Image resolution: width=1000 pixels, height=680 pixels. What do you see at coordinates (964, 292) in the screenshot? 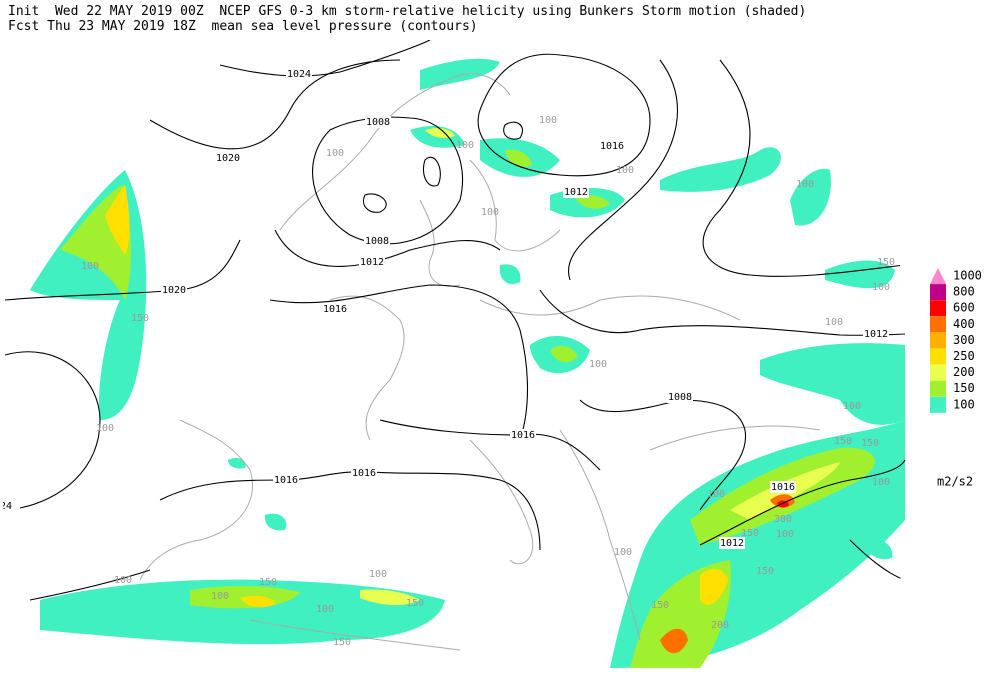
I see `legend-label: 800` at bounding box center [964, 292].